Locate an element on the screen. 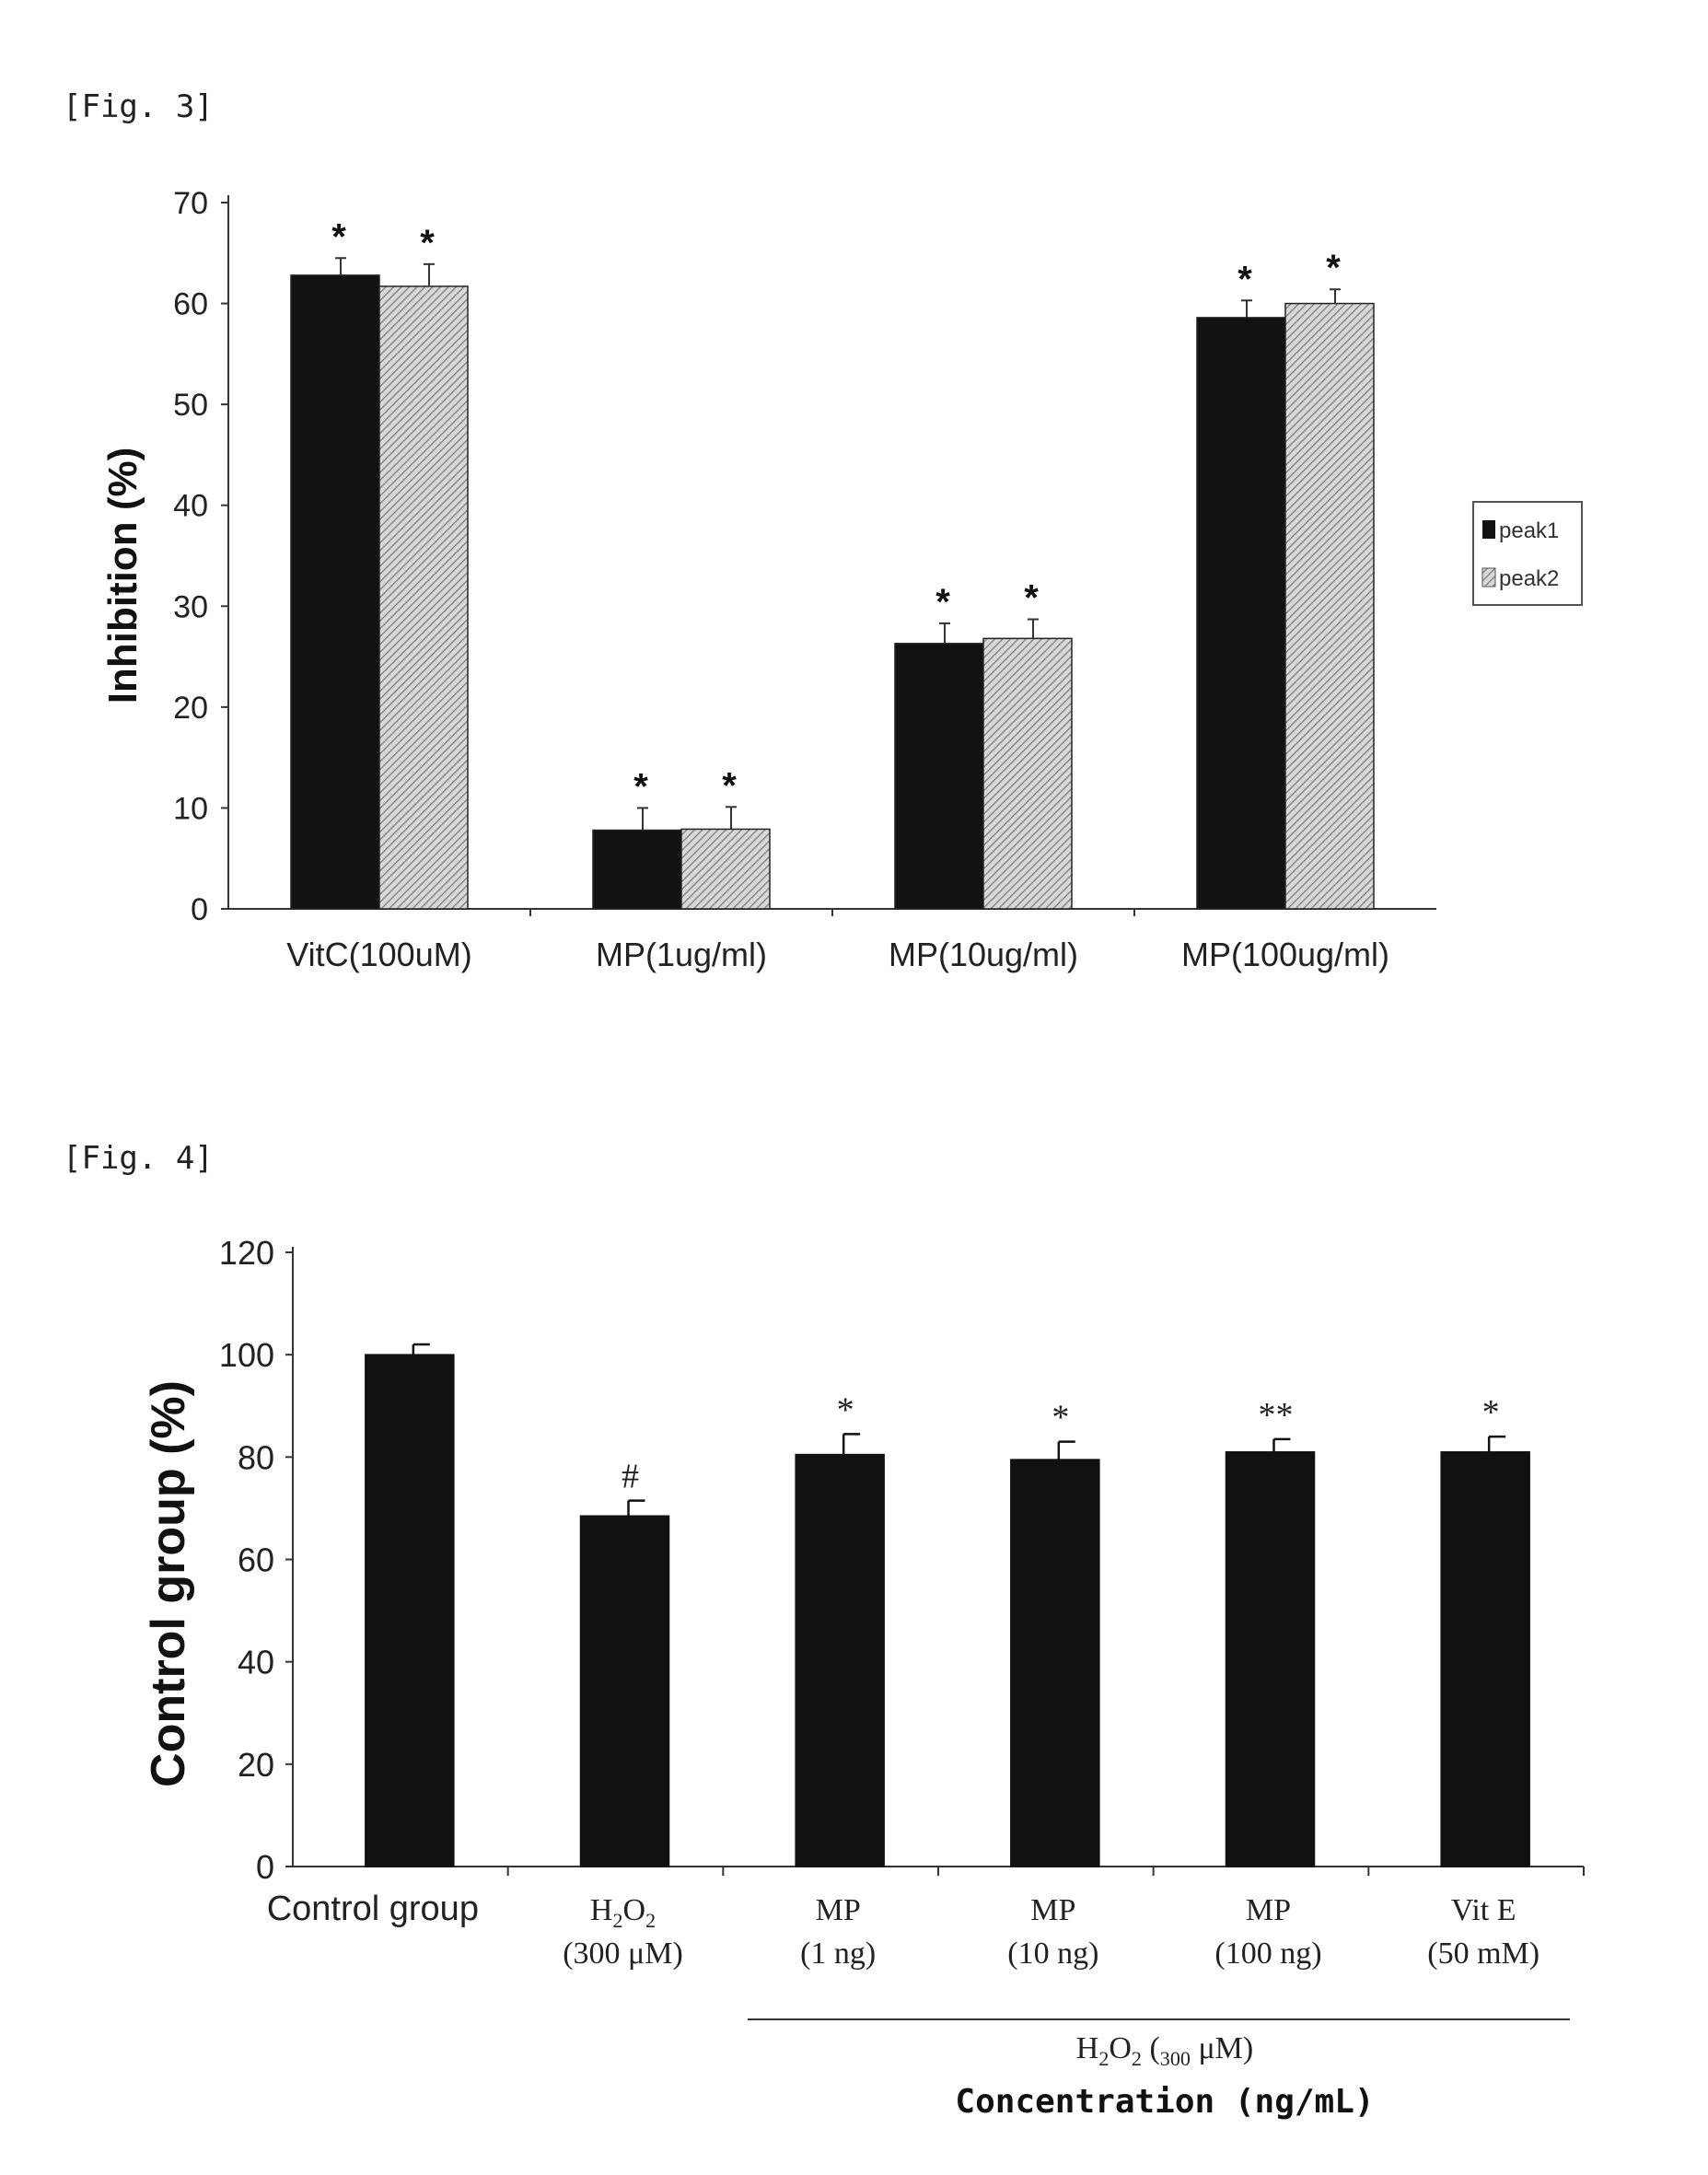 The width and height of the screenshot is (1708, 2175). fig3-y-tick-label: 70 is located at coordinates (191, 203).